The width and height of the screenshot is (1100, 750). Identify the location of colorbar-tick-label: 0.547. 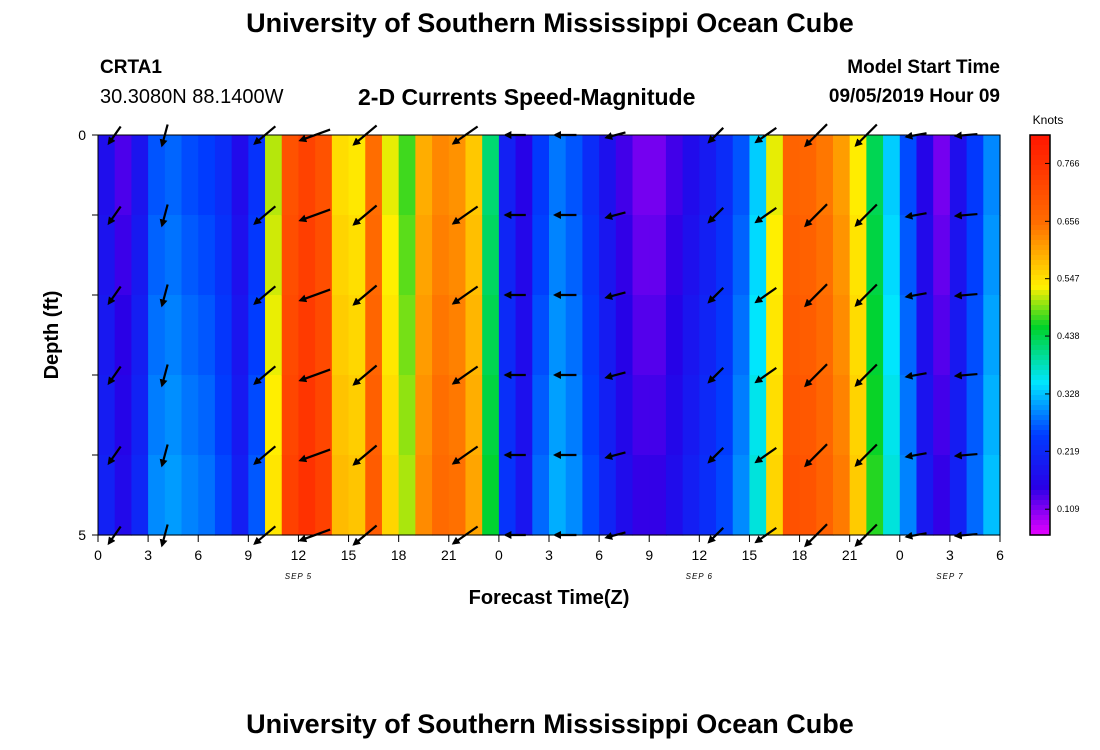
(1068, 279).